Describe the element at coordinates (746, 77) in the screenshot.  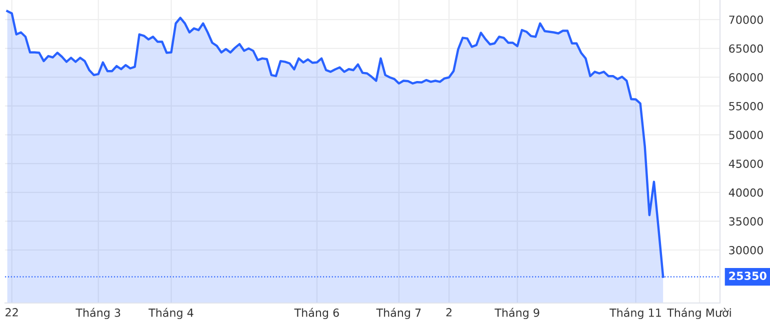
I see `y-tick-label: 60000` at that location.